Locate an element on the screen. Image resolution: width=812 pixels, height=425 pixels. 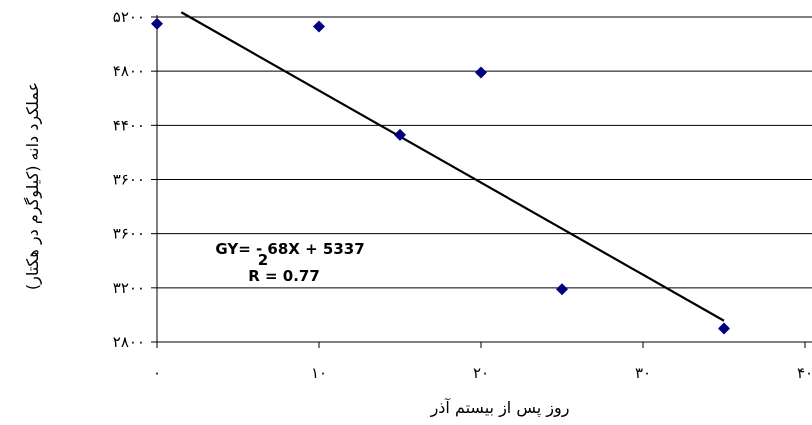
y-tick-label-3600: ۳۶۰۰ is located at coordinates (129, 234).